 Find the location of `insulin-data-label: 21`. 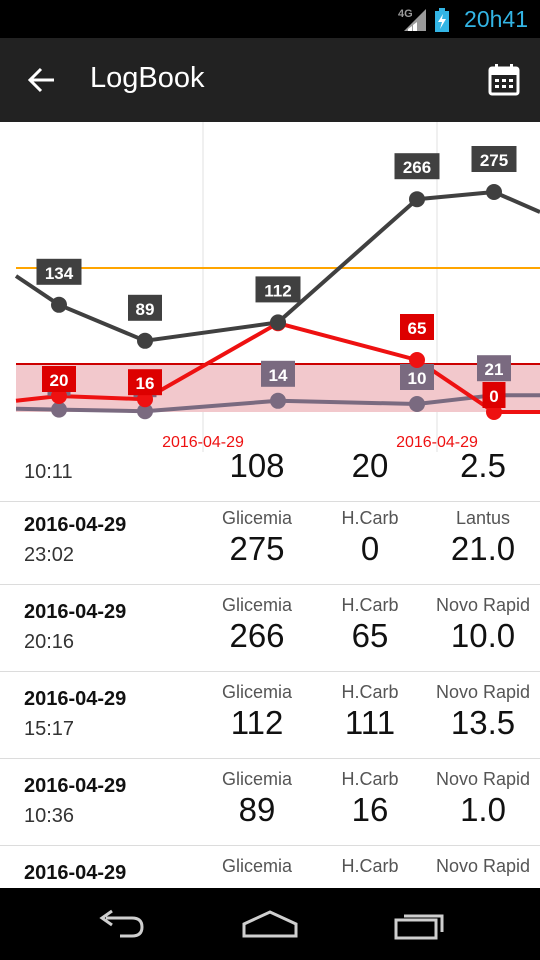

insulin-data-label: 21 is located at coordinates (494, 369).